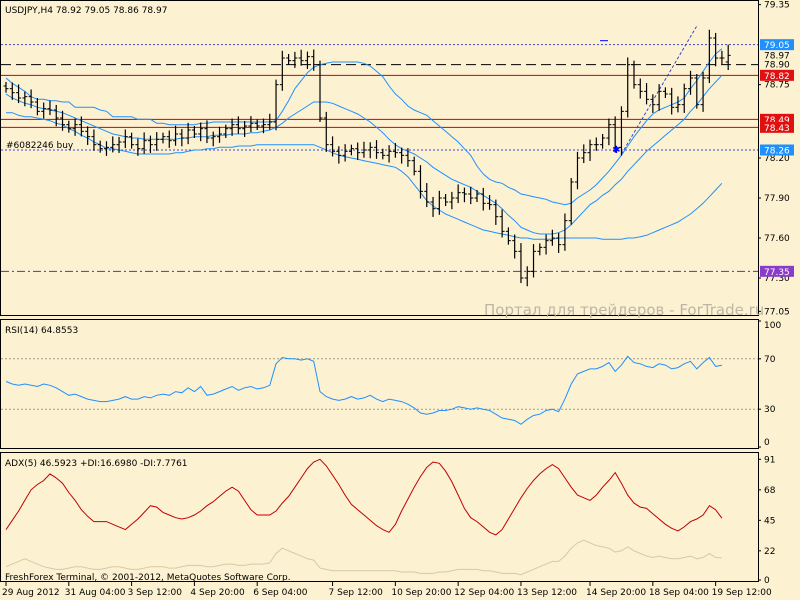 The image size is (800, 600). What do you see at coordinates (777, 86) in the screenshot?
I see `main-y-tick-label: 78.75` at bounding box center [777, 86].